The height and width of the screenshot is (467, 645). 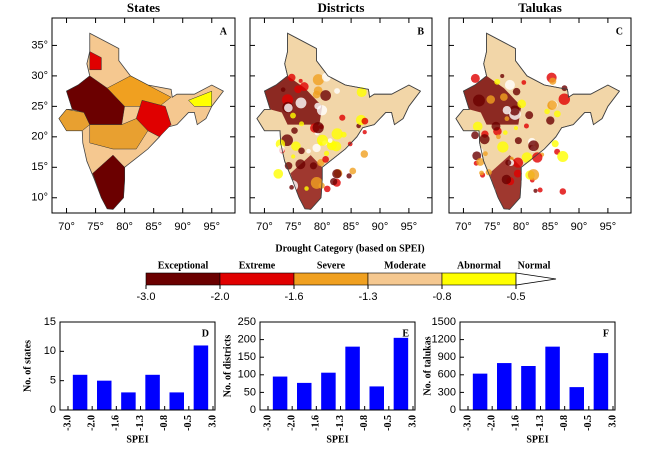 I want to click on colorbar-tick-label: -0.5, so click(x=516, y=297).